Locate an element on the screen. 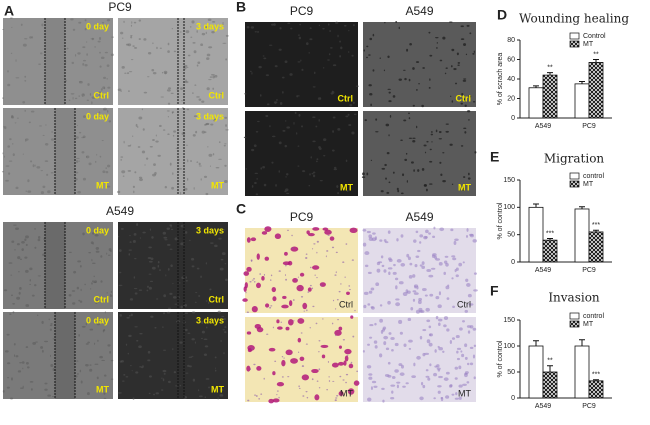 The image size is (650, 425). y-tick-label: 150 is located at coordinates (509, 180).